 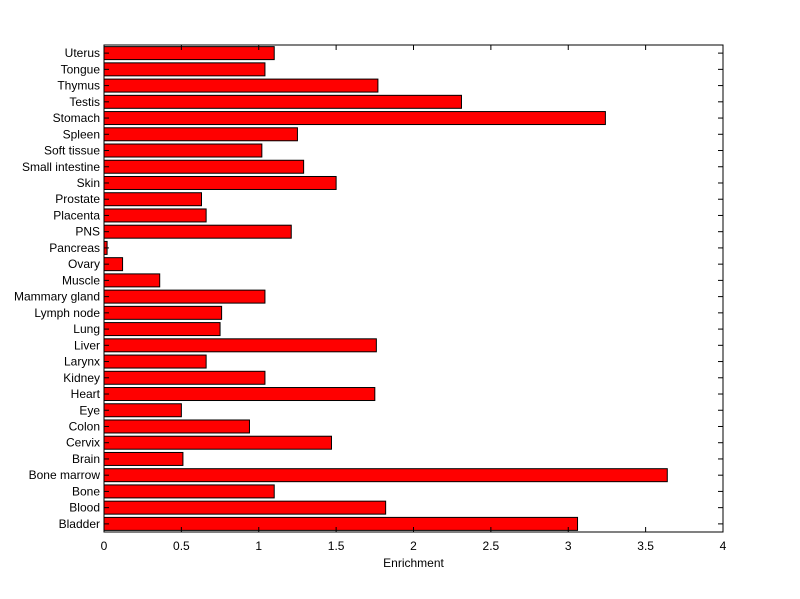 I want to click on category-label: Brain, so click(x=86, y=459).